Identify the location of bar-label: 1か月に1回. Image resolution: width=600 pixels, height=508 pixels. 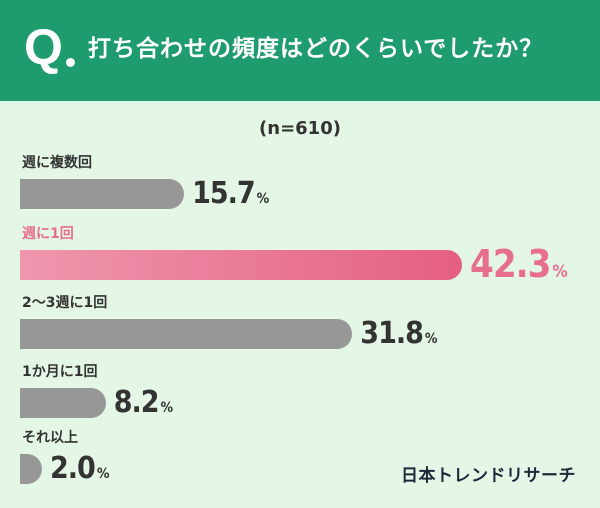
(60, 372).